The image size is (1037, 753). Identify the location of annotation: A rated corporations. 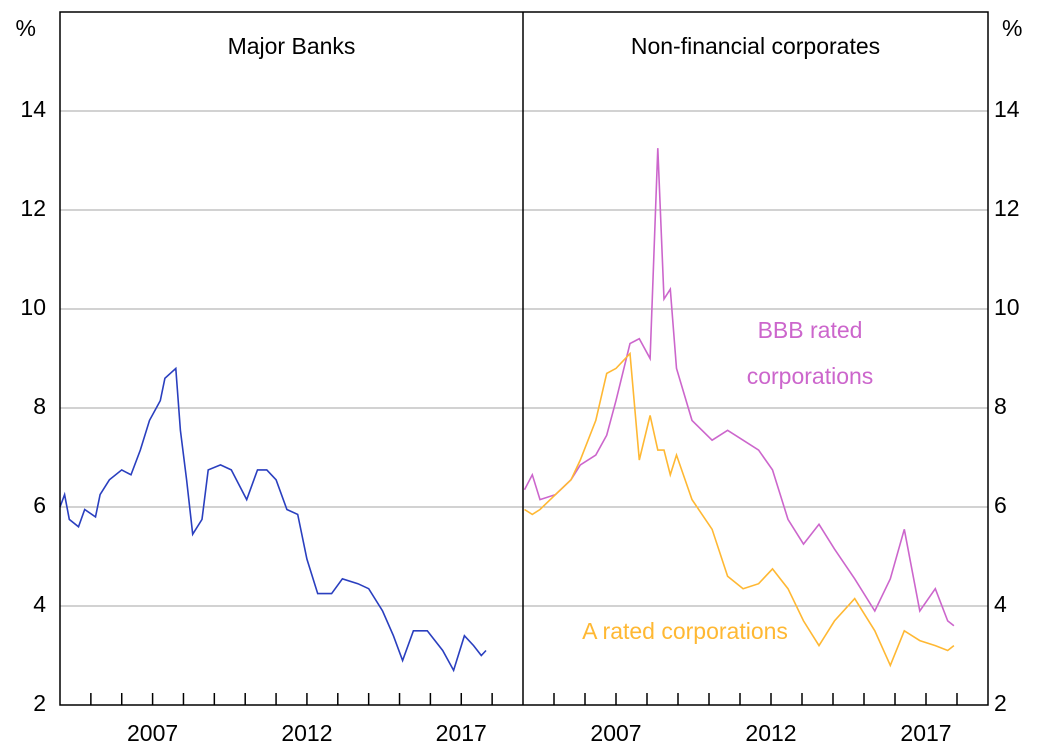
(685, 631).